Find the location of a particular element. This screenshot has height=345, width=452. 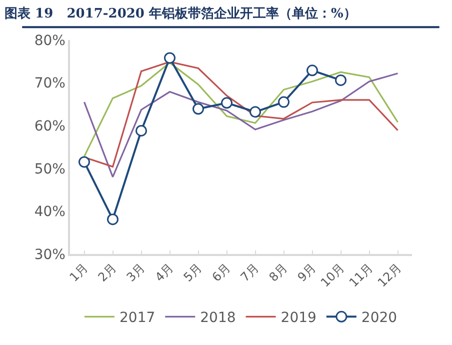

x-tick-label: 10月 is located at coordinates (333, 275).